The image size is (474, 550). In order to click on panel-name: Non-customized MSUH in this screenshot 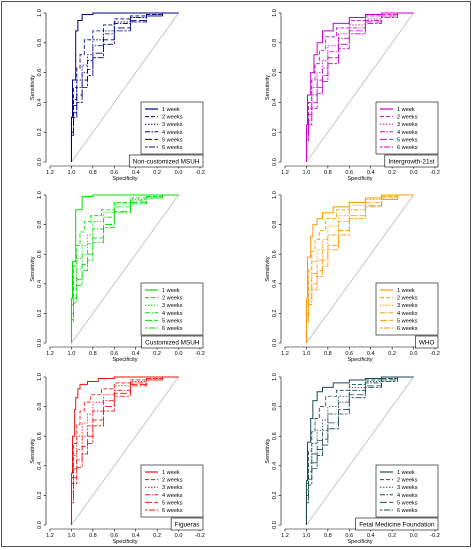, I will do `click(166, 162)`.